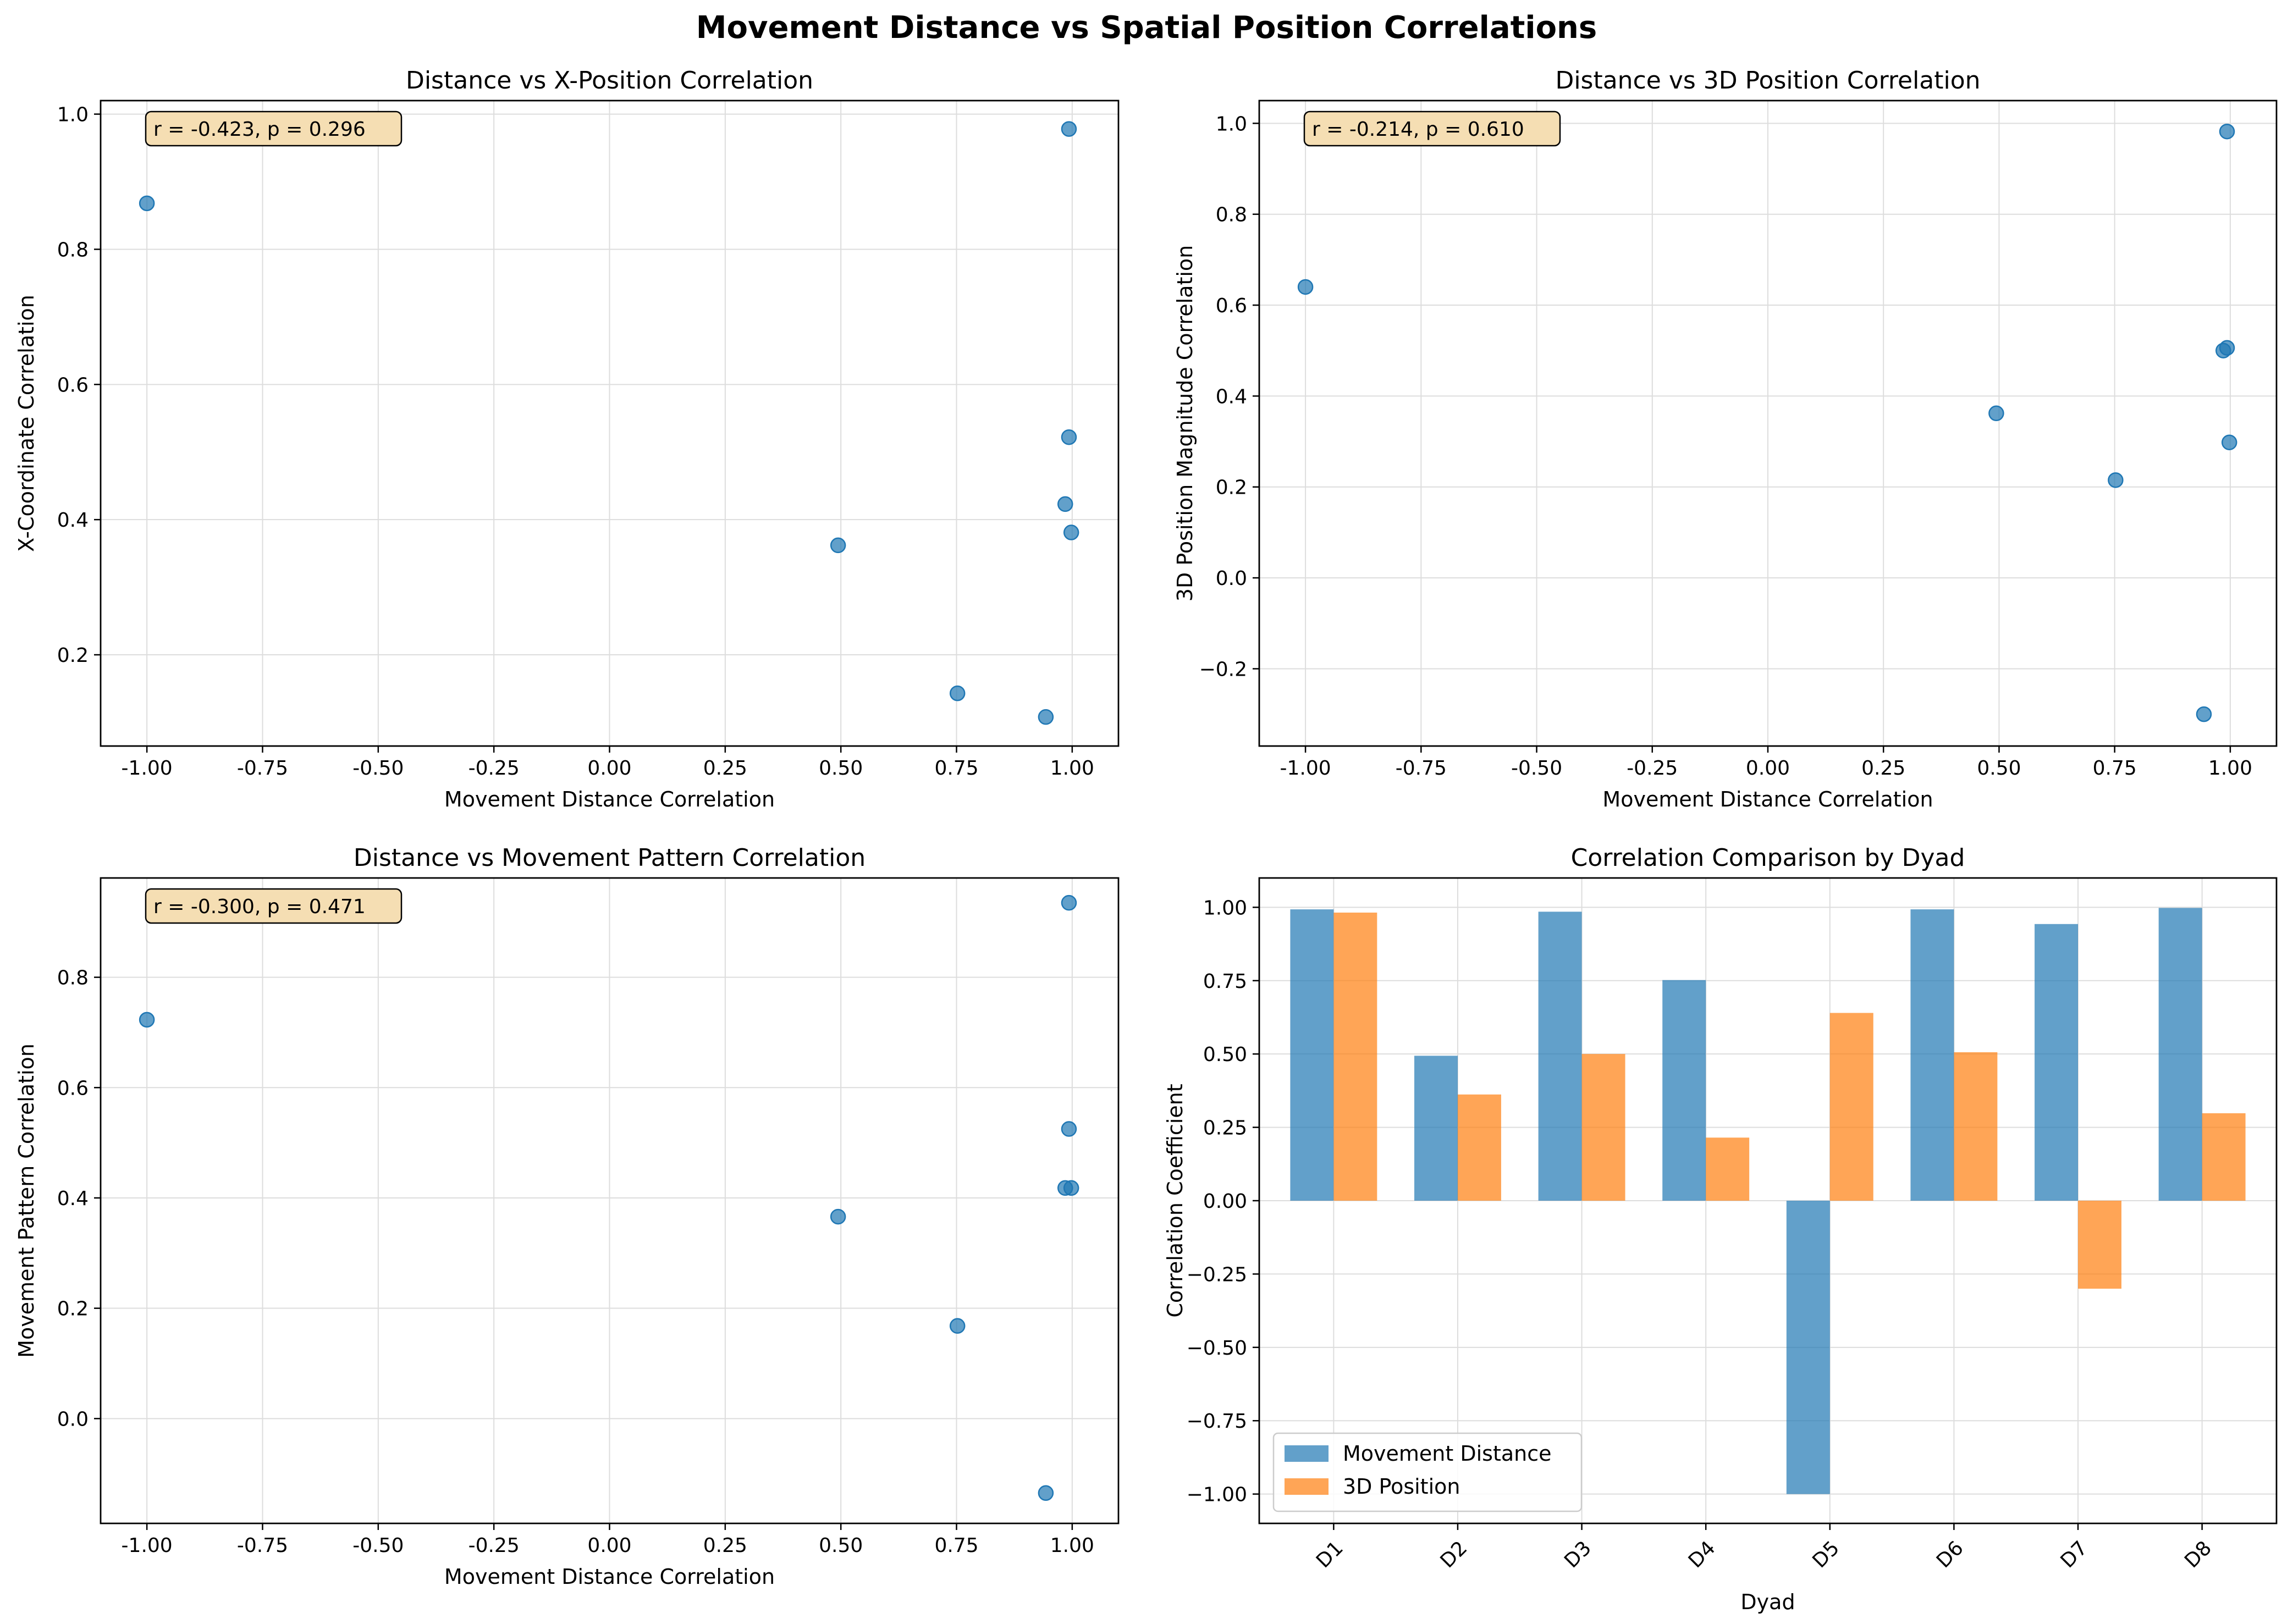 The height and width of the screenshot is (1624, 2293). Describe the element at coordinates (1225, 1054) in the screenshot. I see `y-tick-label: 0.50` at that location.